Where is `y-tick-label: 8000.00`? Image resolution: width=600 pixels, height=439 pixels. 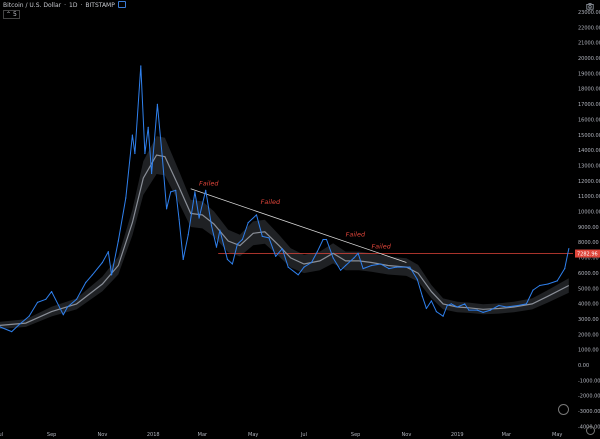
y-tick-label: 8000.00 is located at coordinates (588, 243).